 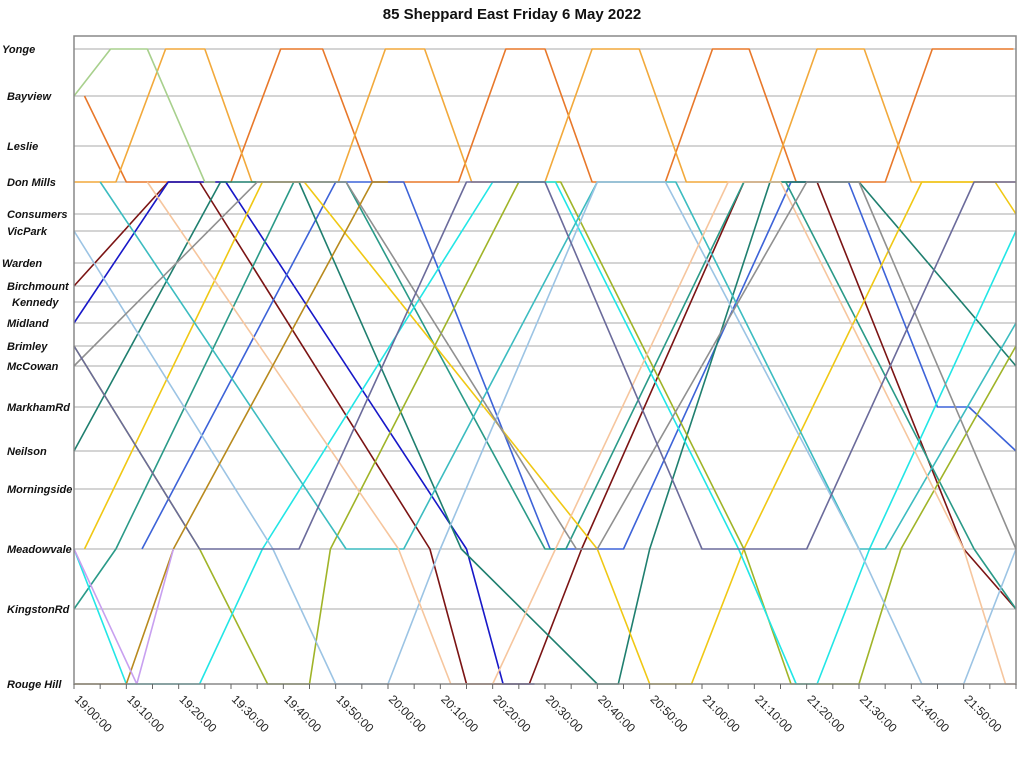 I want to click on x-tick-label: 19:00:00, so click(x=93, y=713).